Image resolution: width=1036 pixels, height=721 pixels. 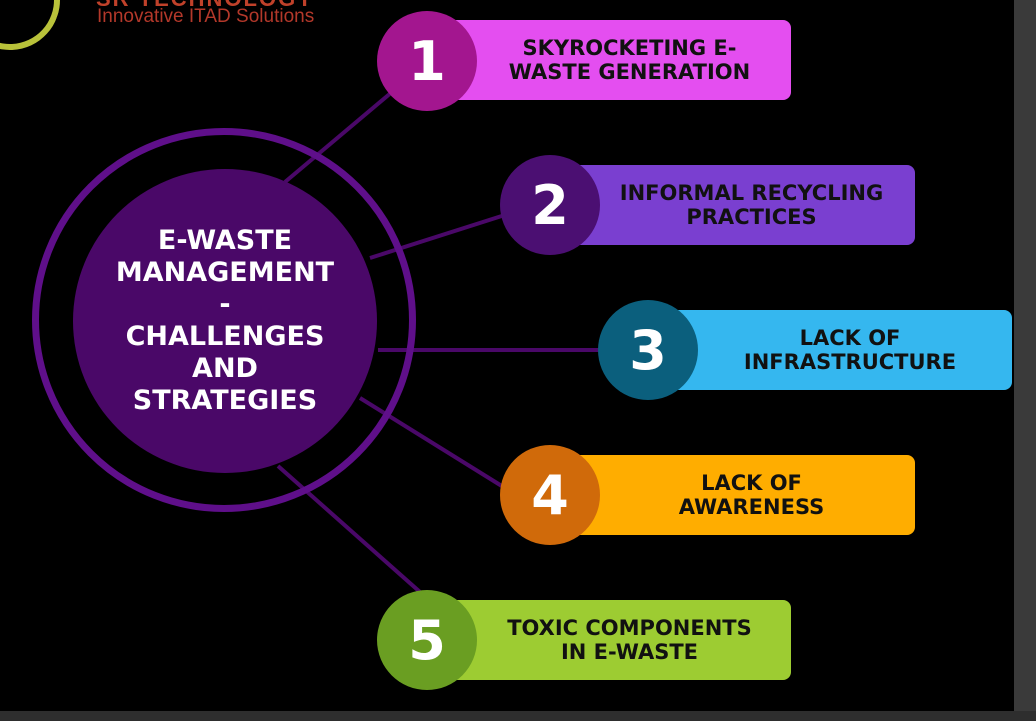 I want to click on challenge-bar-1: SKYROCKETING E- WASTE GENERATION, so click(x=609, y=60).